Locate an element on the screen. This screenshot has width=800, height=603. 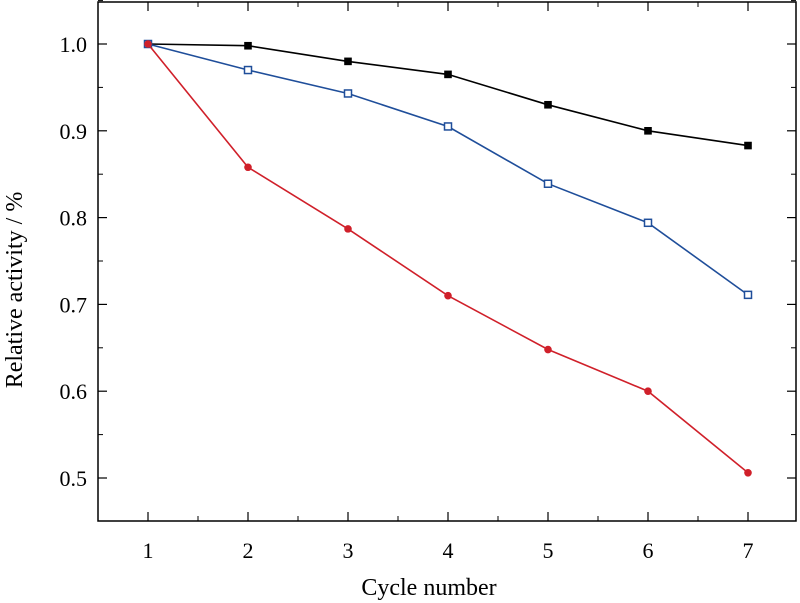
y-tick-label: 0.9 is located at coordinates (74, 131).